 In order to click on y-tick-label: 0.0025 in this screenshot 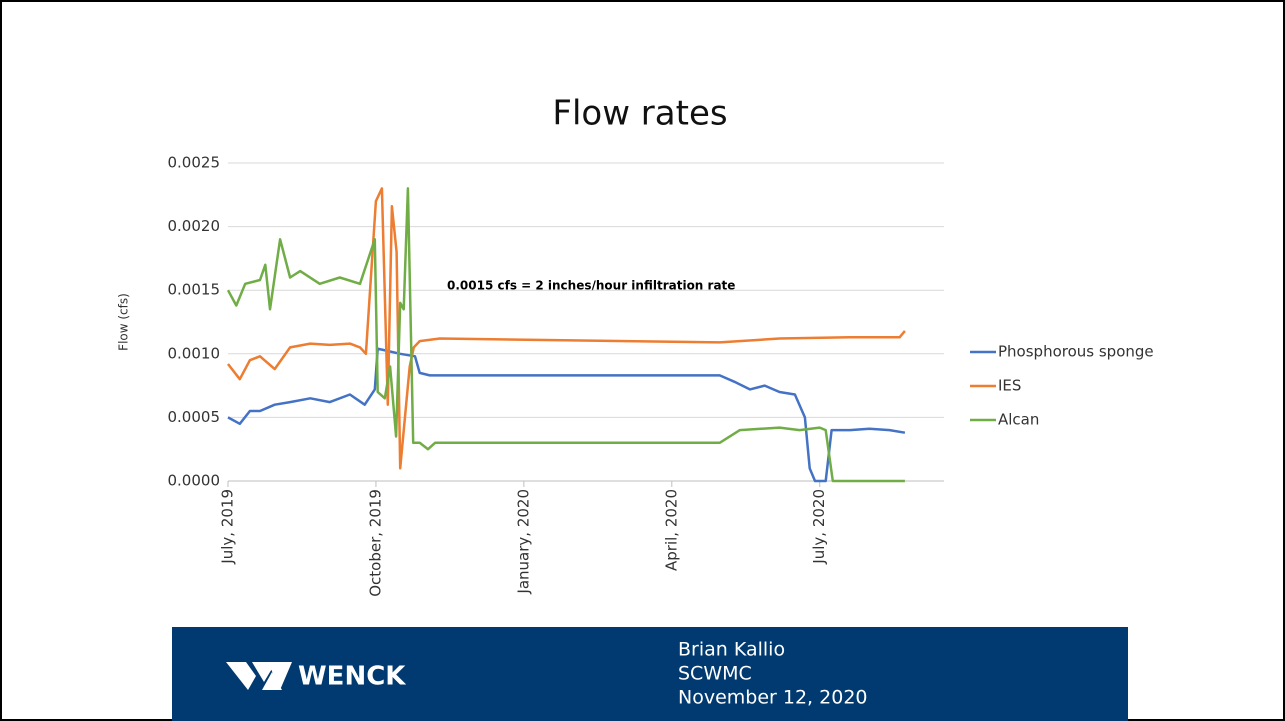, I will do `click(194, 163)`.